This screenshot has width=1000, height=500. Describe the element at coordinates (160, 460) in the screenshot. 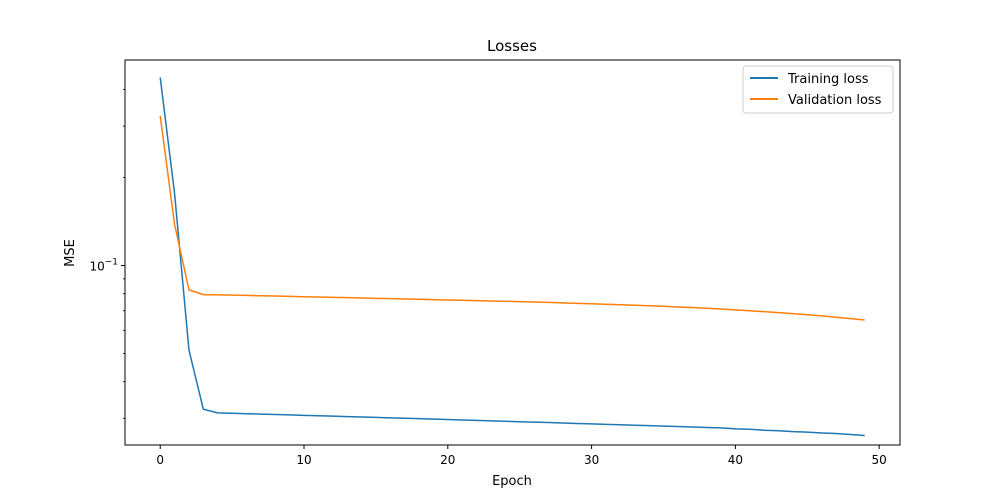

I see `x-tick-label: 0` at that location.